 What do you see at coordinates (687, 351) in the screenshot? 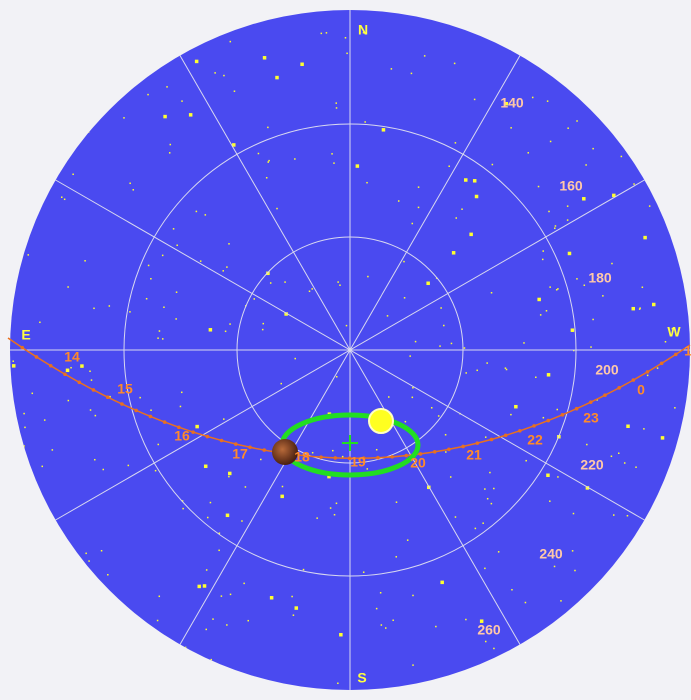
I see `hour-label: 1` at bounding box center [687, 351].